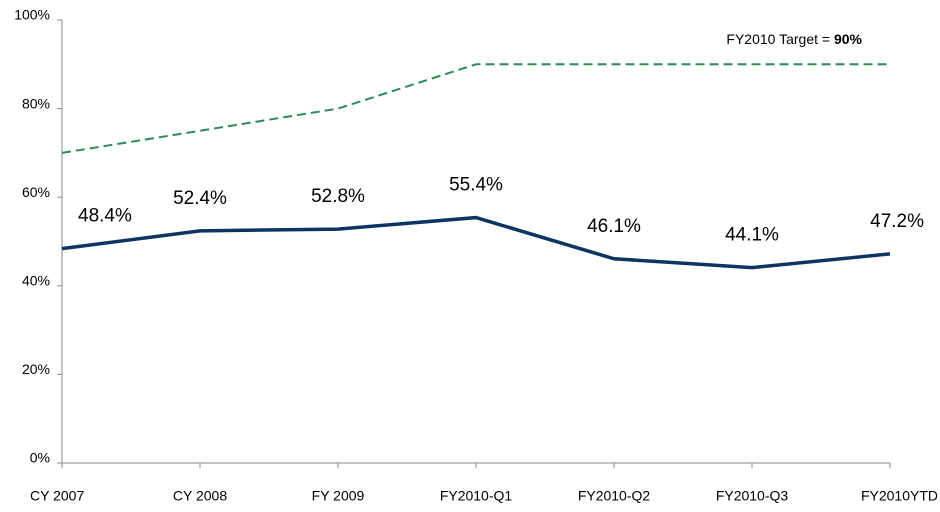 The width and height of the screenshot is (940, 512). Describe the element at coordinates (200, 496) in the screenshot. I see `x-tick-label: CY 2008` at that location.